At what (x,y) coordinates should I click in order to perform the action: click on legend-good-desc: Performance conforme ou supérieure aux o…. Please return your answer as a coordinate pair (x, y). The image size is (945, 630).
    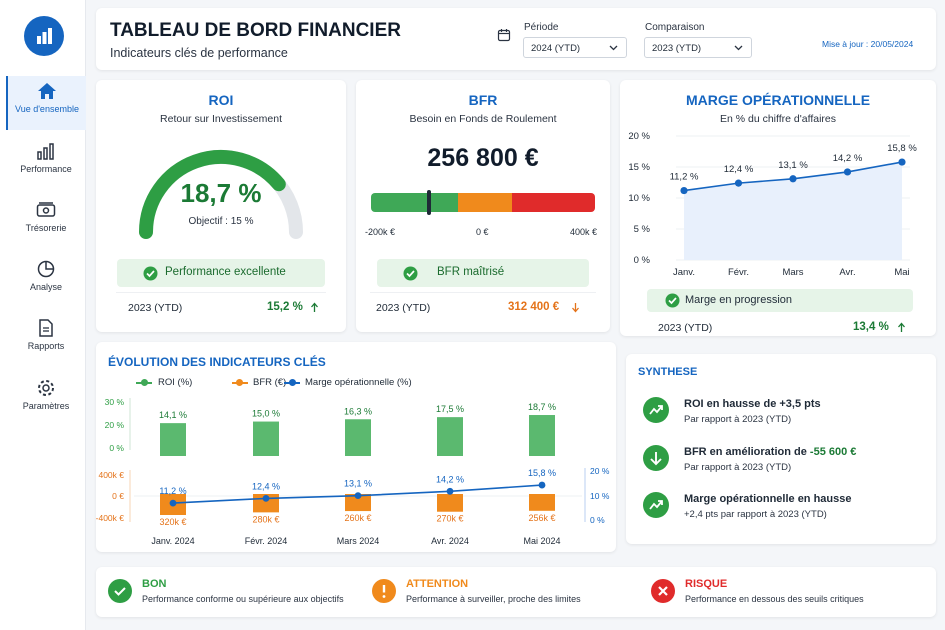
    Looking at the image, I should click on (243, 599).